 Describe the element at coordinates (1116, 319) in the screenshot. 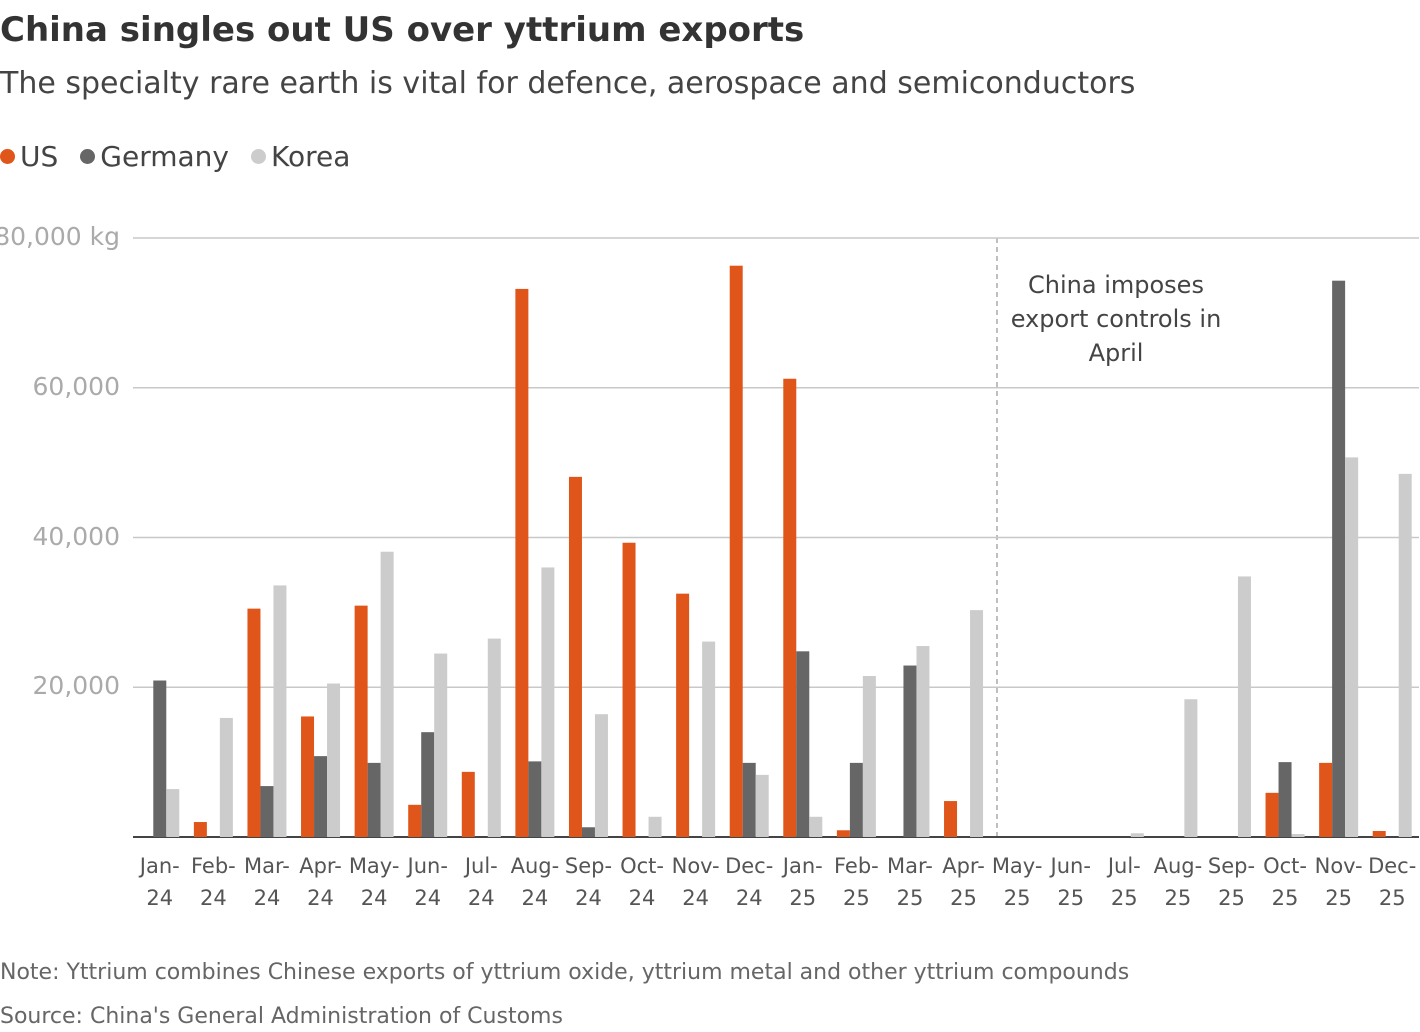

I see `annotation: China imposes export controls in April` at that location.